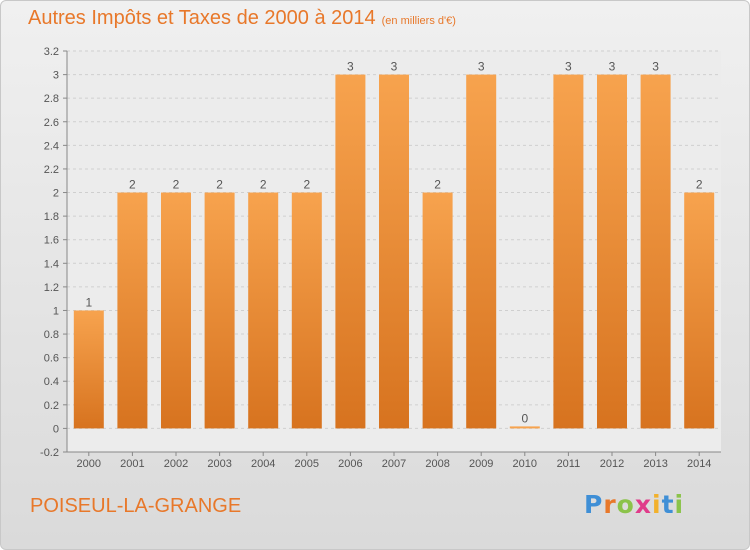  I want to click on x-tick-label: 2003, so click(219, 464).